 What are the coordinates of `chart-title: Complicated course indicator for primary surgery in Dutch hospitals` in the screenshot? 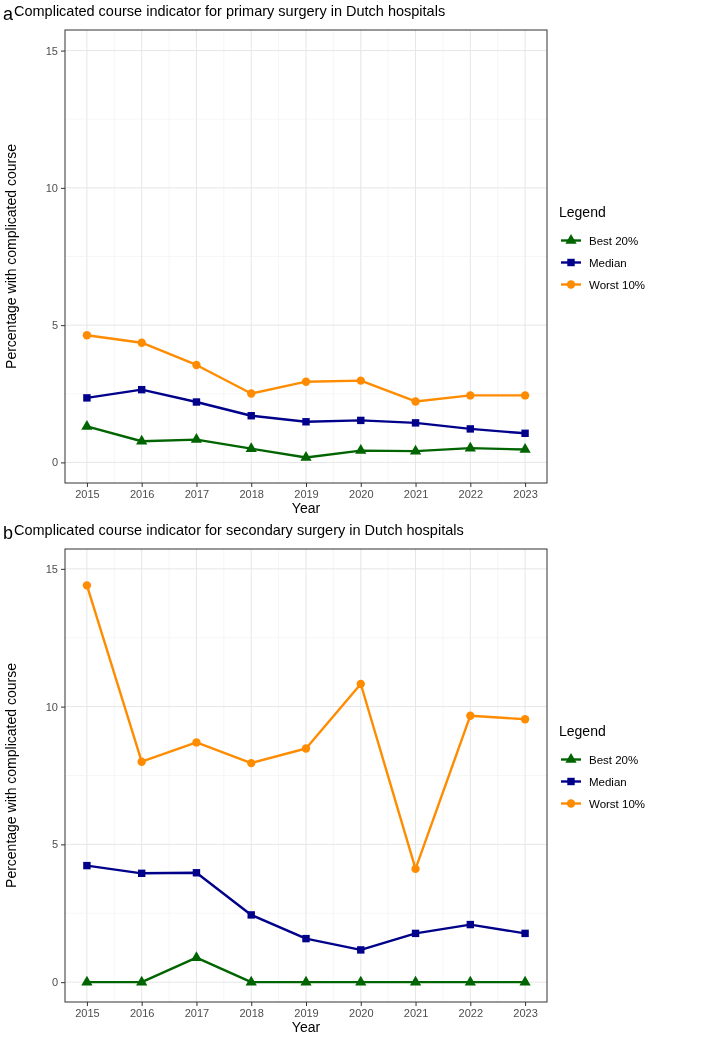 It's located at (230, 11).